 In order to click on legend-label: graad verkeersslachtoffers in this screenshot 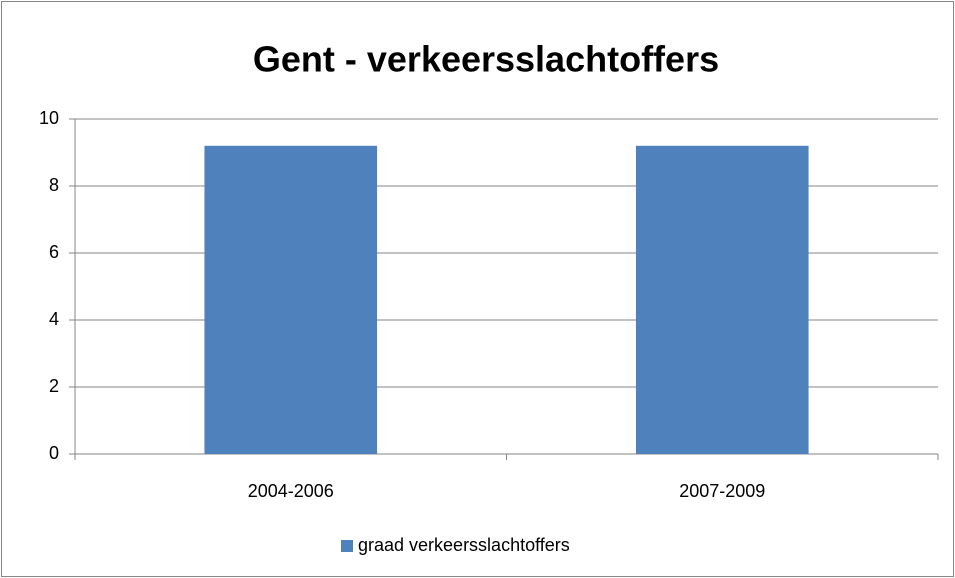, I will do `click(464, 545)`.